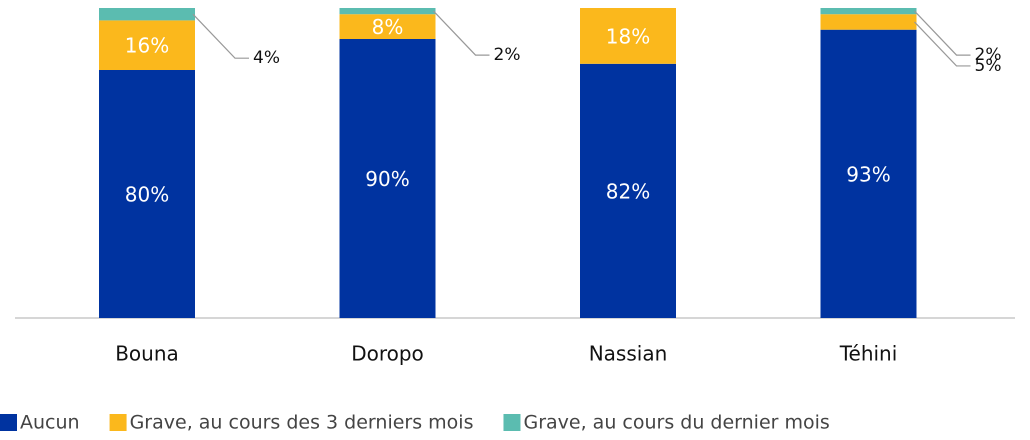 The height and width of the screenshot is (440, 1030). I want to click on data-label: 8%, so click(388, 27).